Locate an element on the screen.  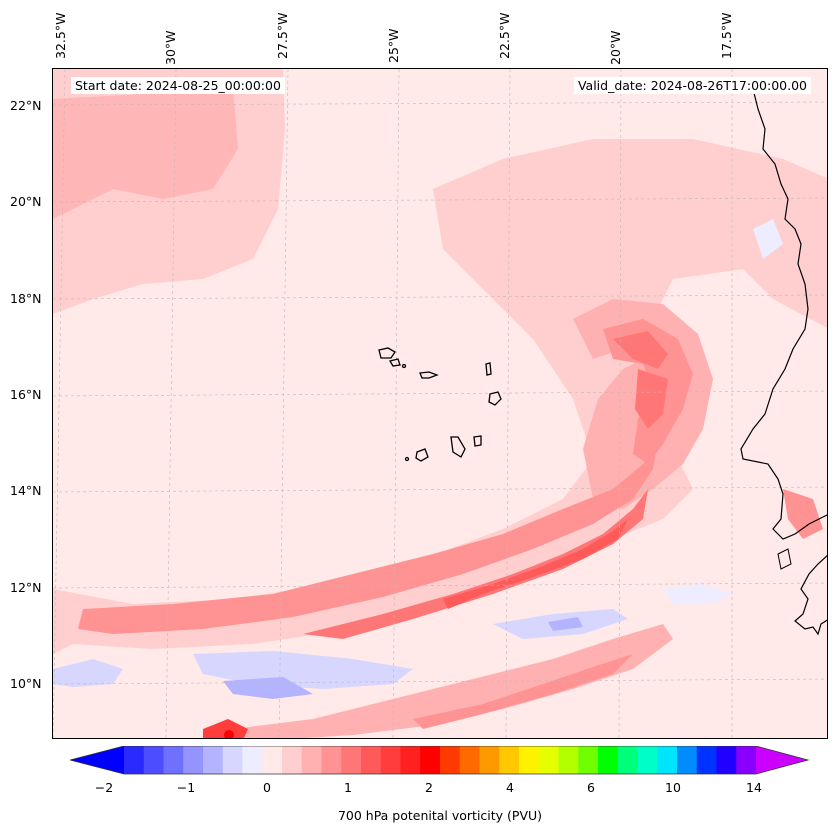
colorbar-extend-left is located at coordinates (97, 760).